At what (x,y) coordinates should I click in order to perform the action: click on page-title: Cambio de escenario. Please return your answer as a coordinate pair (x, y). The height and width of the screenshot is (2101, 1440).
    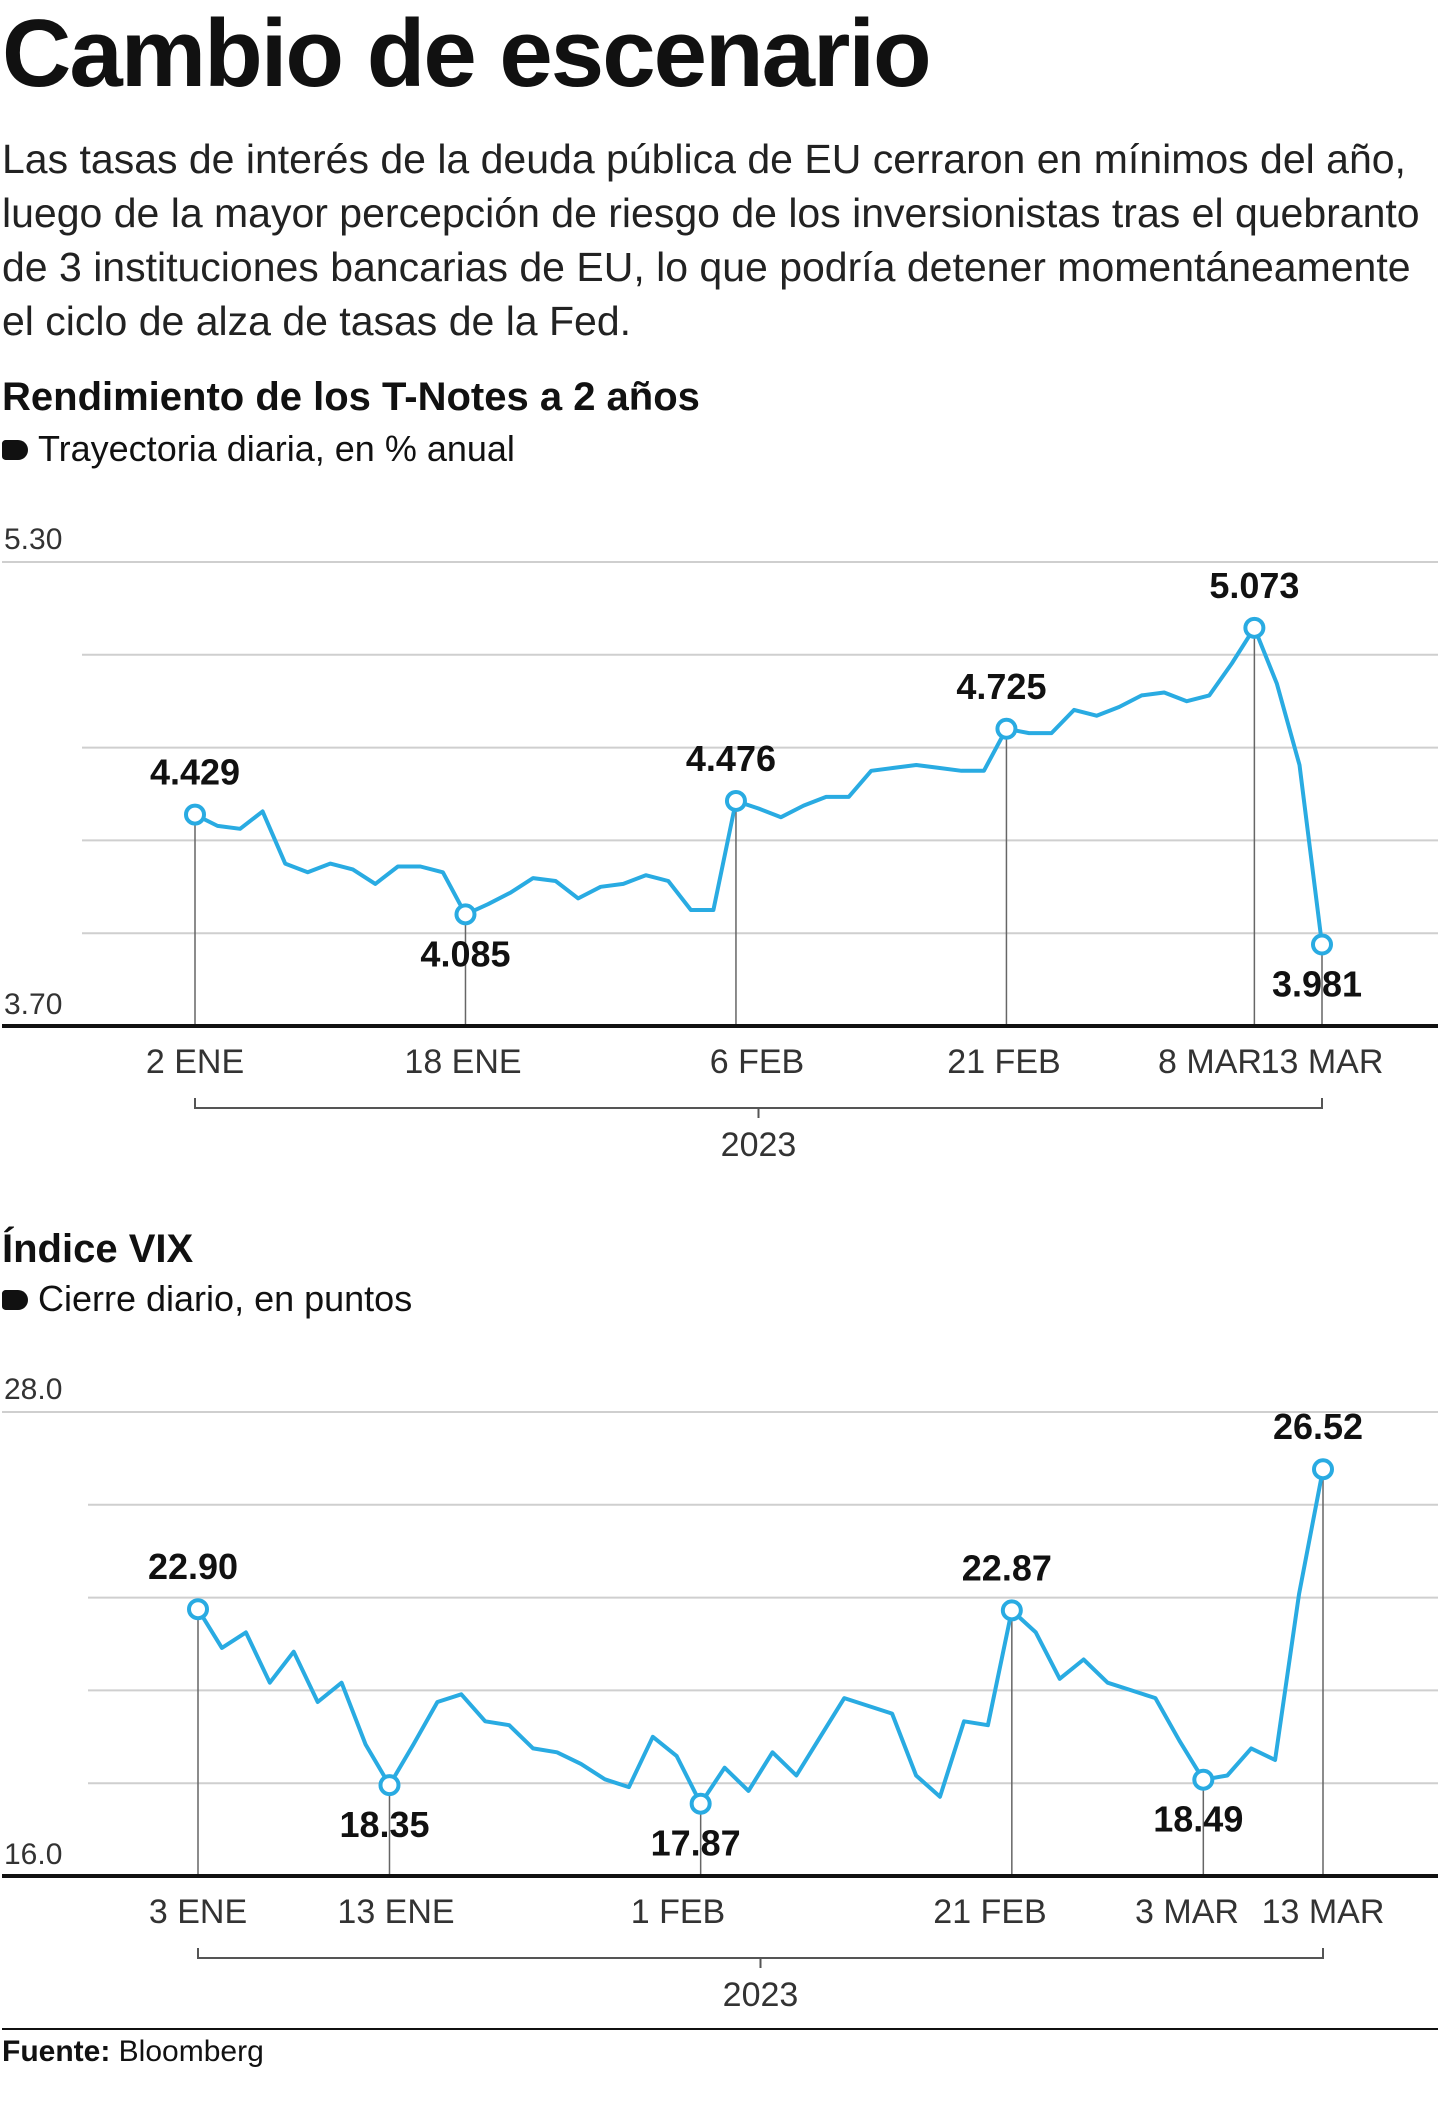
    Looking at the image, I should click on (467, 53).